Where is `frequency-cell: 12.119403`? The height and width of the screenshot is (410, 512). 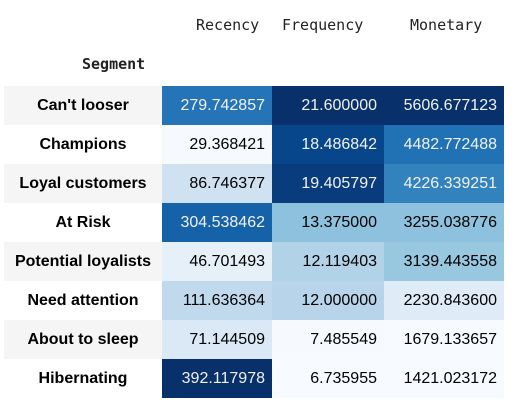 frequency-cell: 12.119403 is located at coordinates (328, 261).